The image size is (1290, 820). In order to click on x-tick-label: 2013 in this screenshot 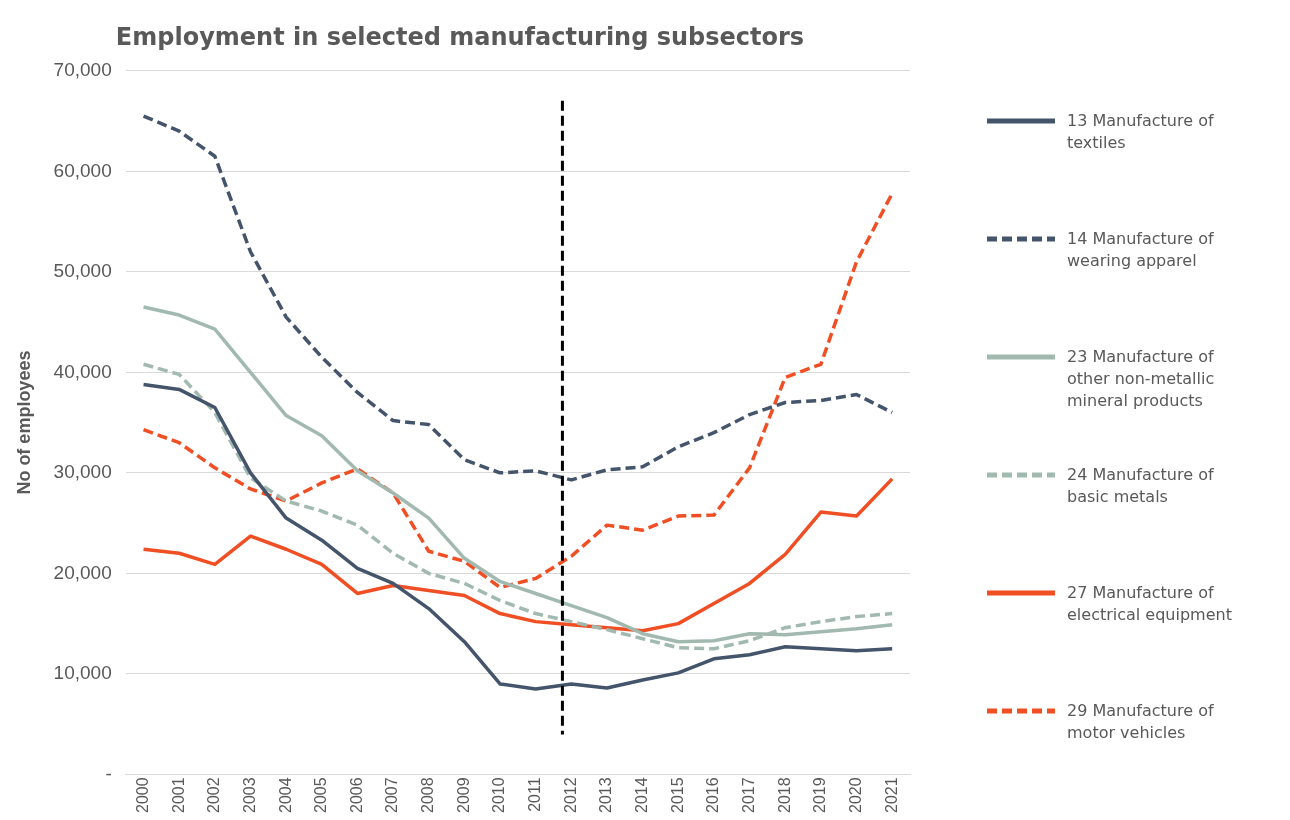, I will do `click(606, 795)`.